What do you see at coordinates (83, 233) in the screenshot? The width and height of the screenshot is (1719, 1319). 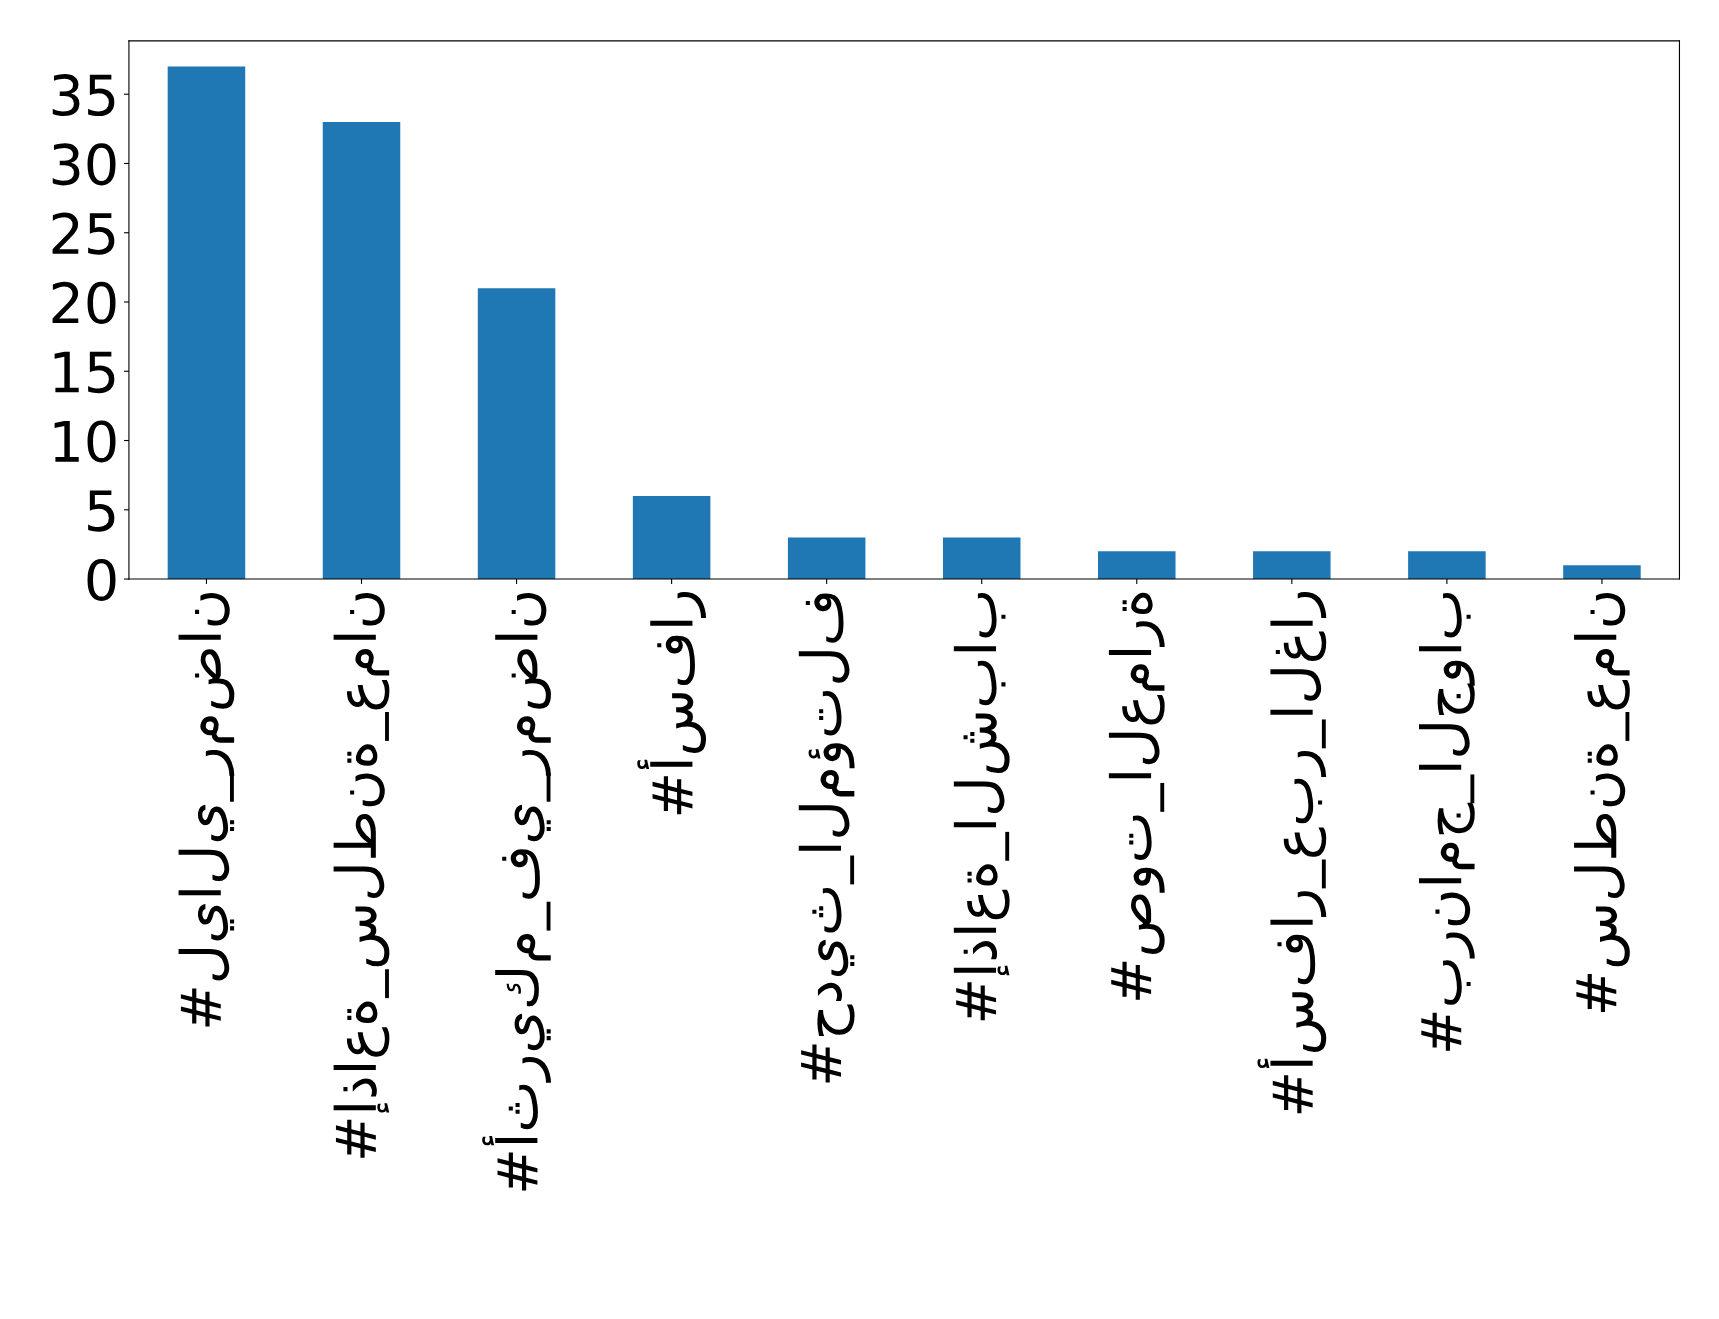 I see `y-tick-label: 25` at bounding box center [83, 233].